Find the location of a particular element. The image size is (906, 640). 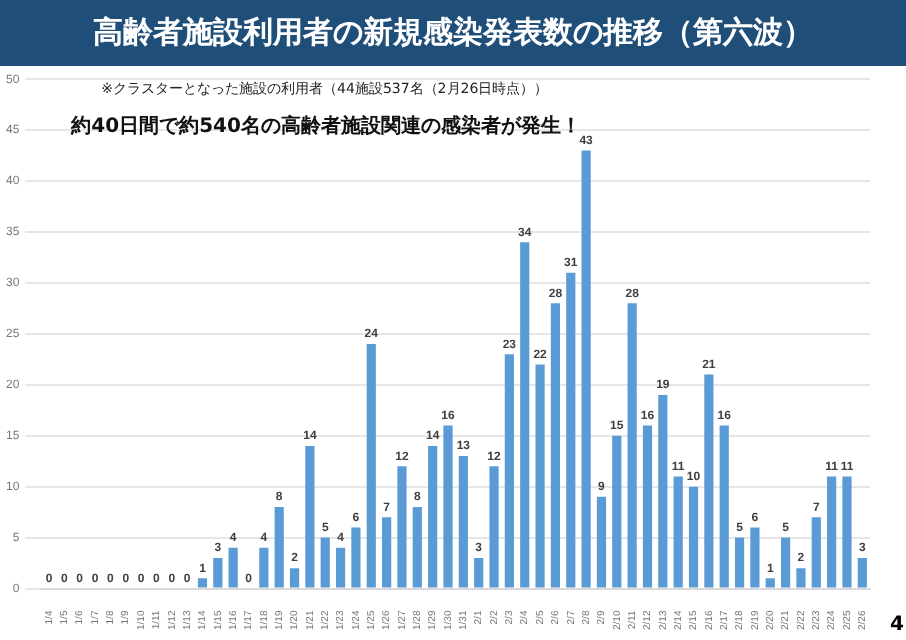

text: 4 is located at coordinates (897, 625).